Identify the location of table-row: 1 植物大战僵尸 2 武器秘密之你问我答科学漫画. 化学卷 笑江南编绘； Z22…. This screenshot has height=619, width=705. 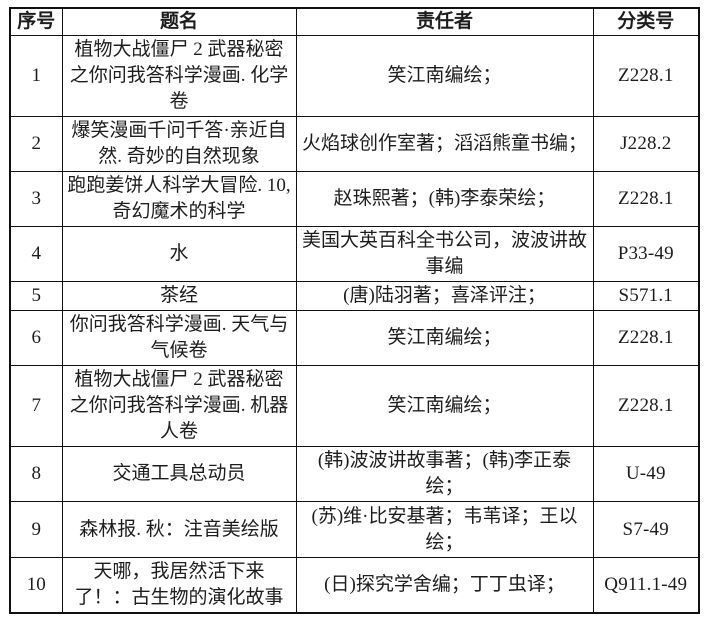
(354, 76).